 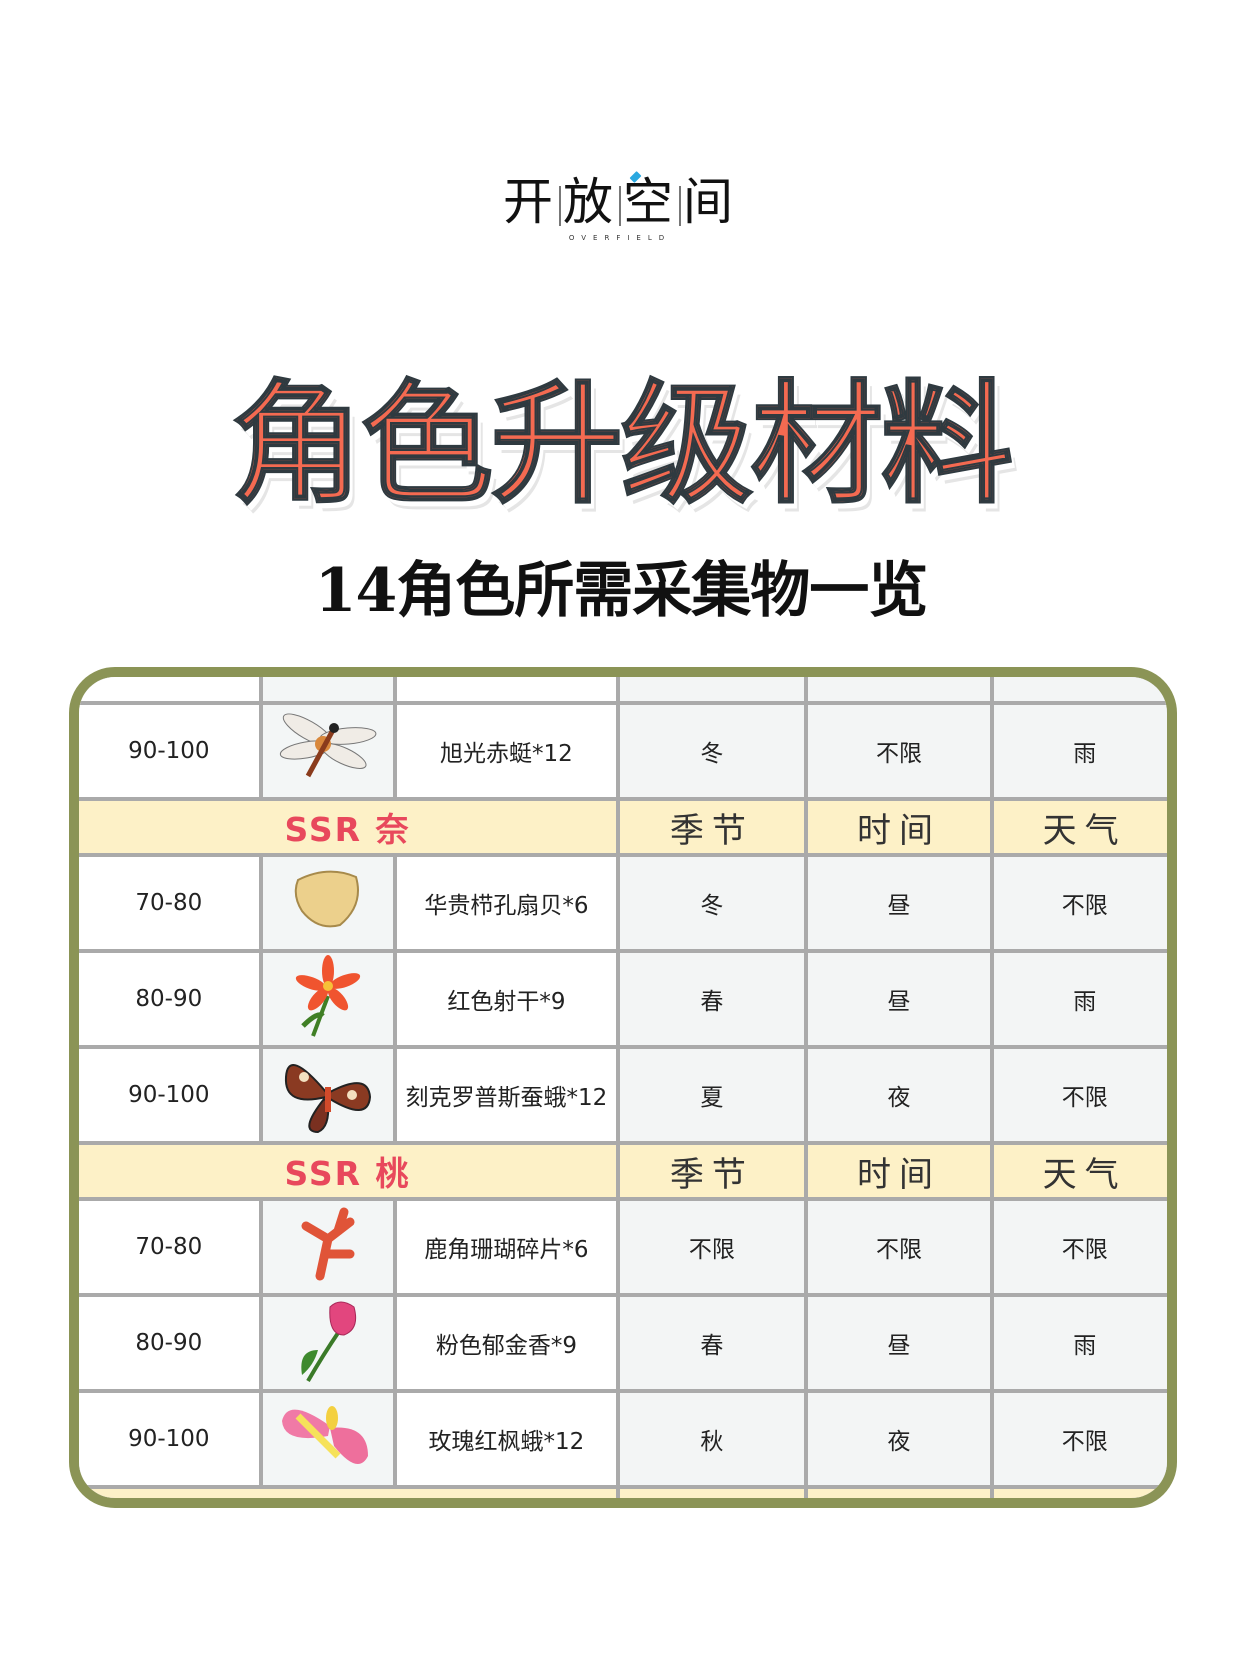 I want to click on table-row: 90-100 玫瑰红枫蛾*12 秋夜不限, so click(x=623, y=1439).